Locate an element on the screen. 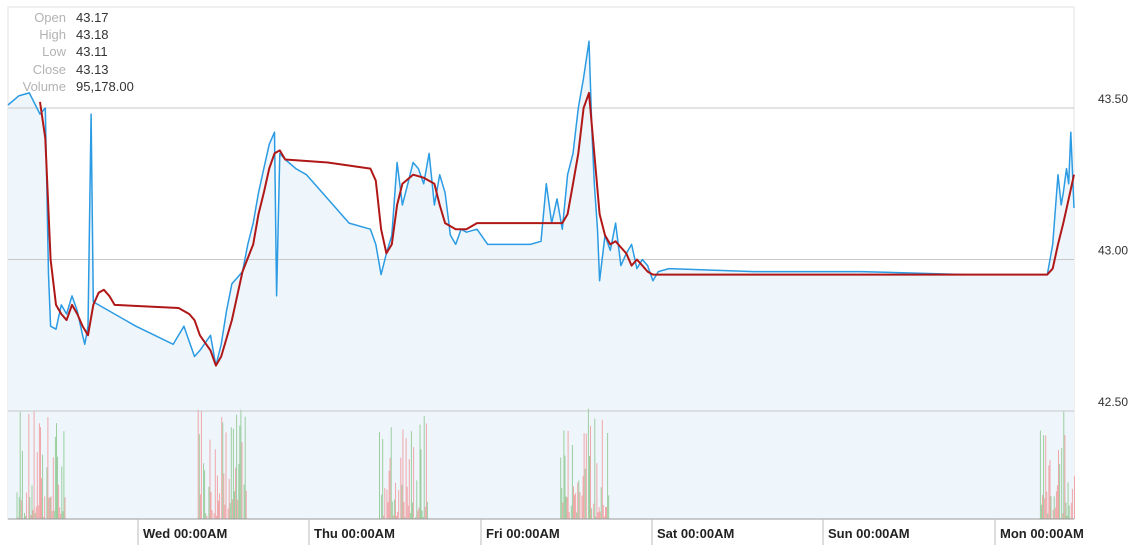 The height and width of the screenshot is (559, 1140). close-value: 43.13 is located at coordinates (92, 69).